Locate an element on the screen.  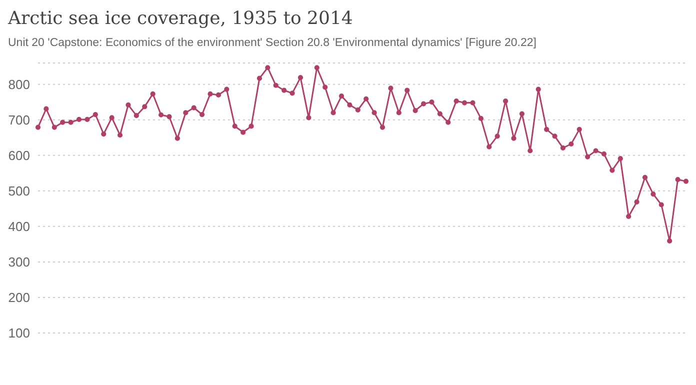
chart-title: Arctic sea ice coverage, 1935 to 2014 is located at coordinates (181, 18).